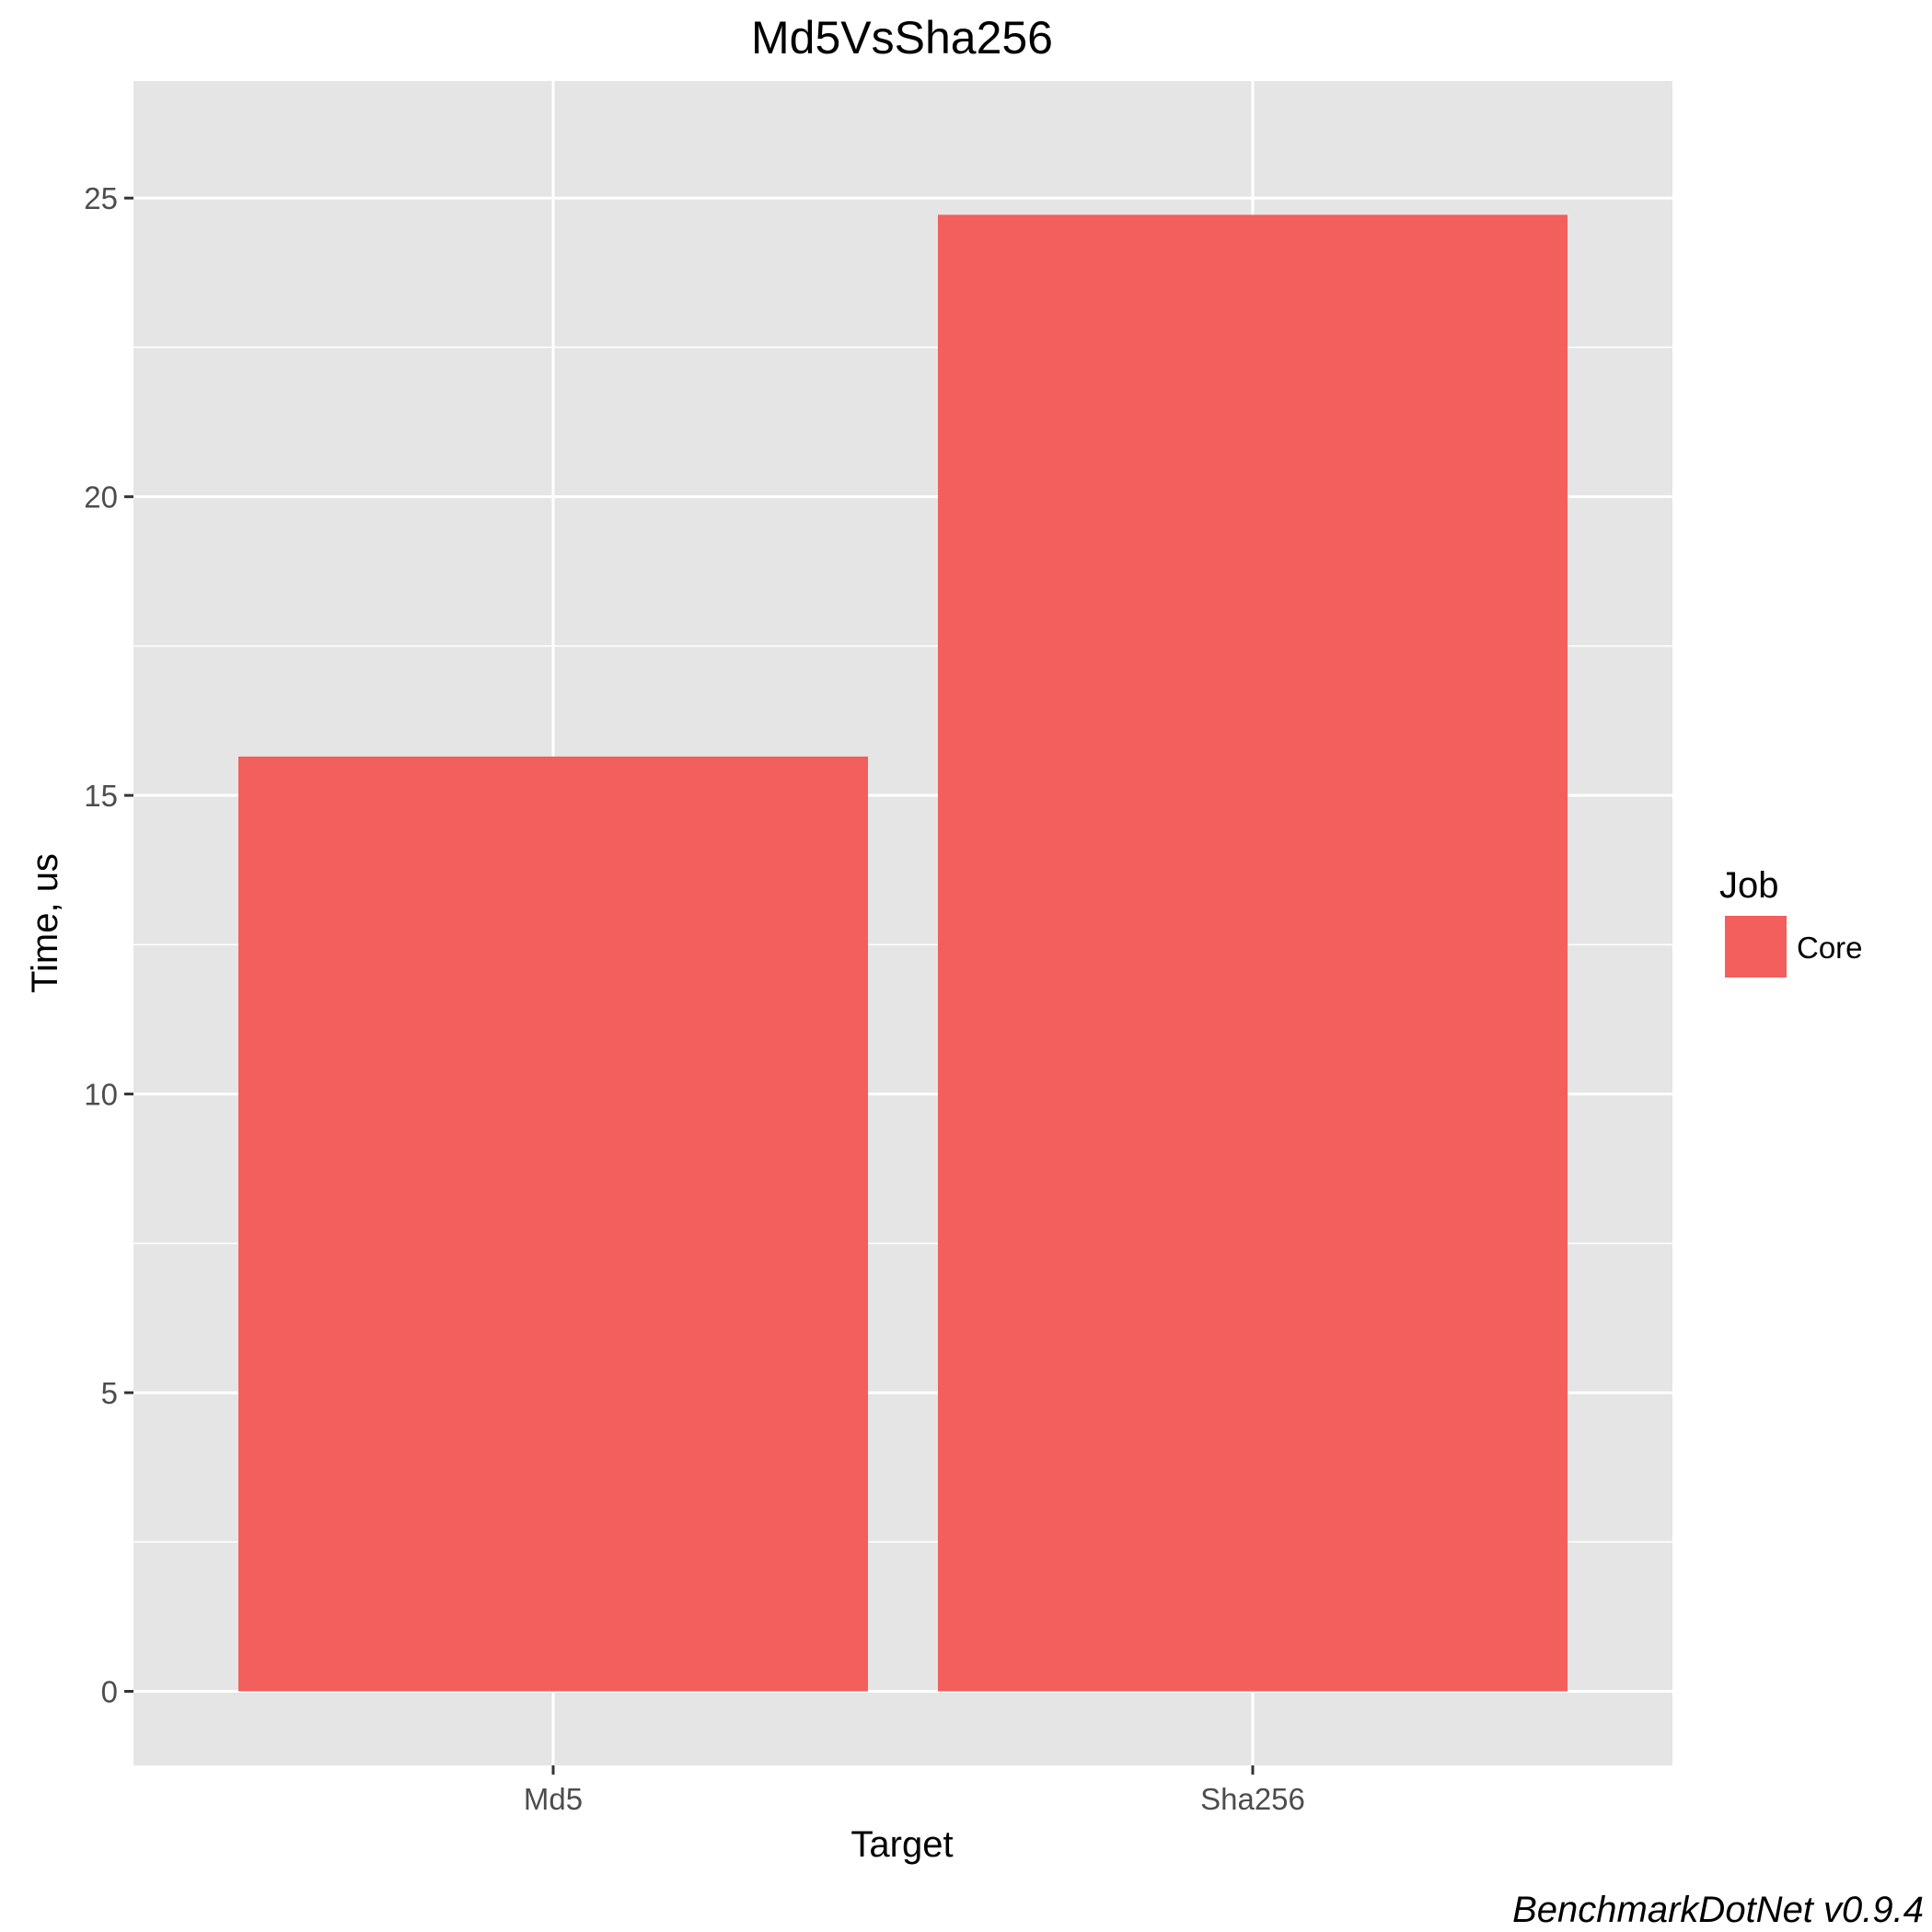  Describe the element at coordinates (1749, 886) in the screenshot. I see `legend-title: Job` at that location.